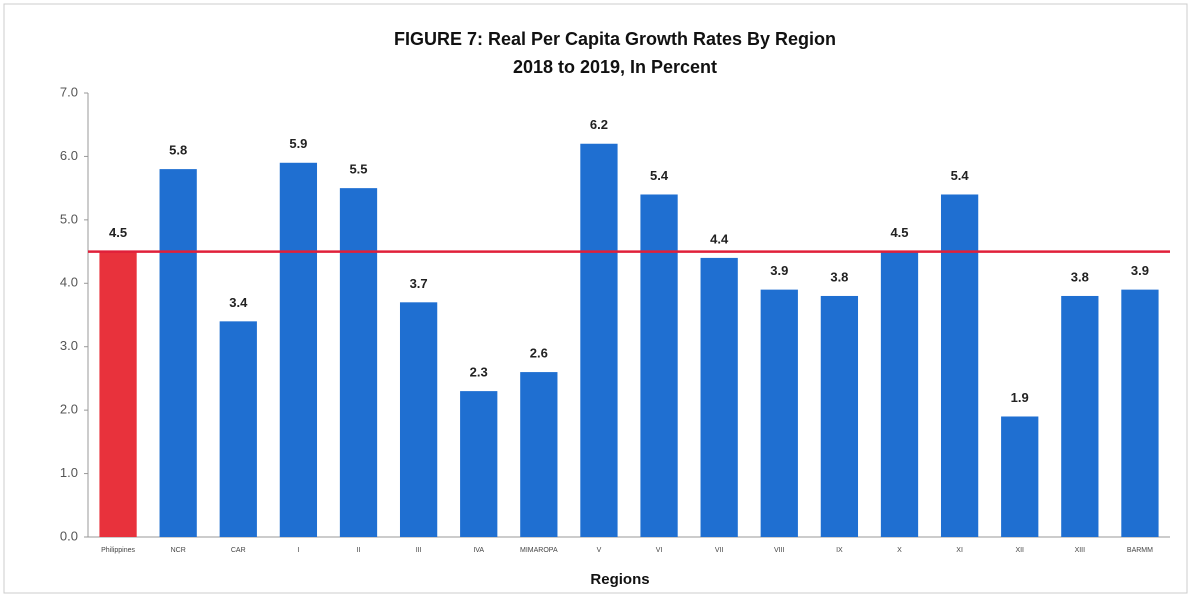  I want to click on x-tick-label: IX, so click(839, 550).